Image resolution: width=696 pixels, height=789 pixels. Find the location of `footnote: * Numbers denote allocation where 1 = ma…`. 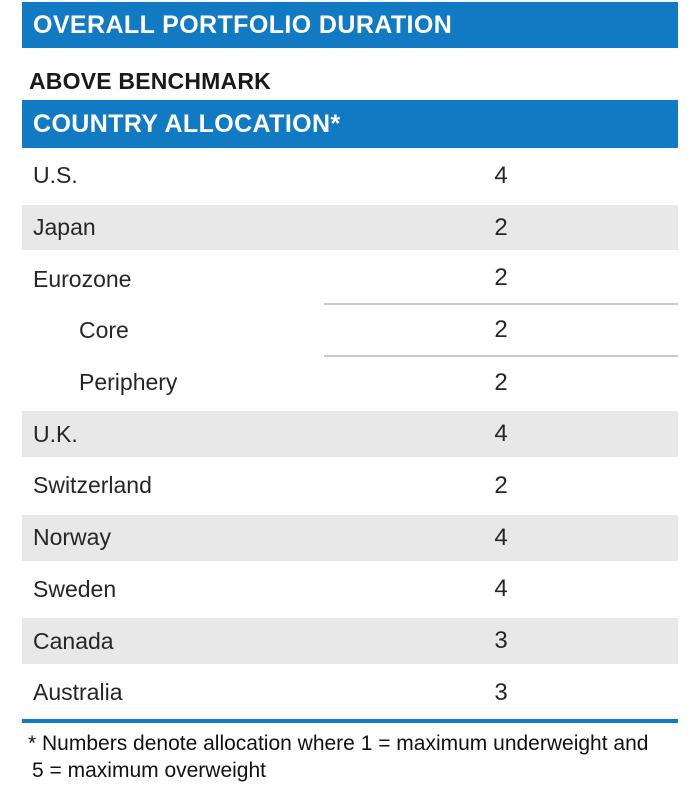

footnote: * Numbers denote allocation where 1 = ma… is located at coordinates (350, 753).